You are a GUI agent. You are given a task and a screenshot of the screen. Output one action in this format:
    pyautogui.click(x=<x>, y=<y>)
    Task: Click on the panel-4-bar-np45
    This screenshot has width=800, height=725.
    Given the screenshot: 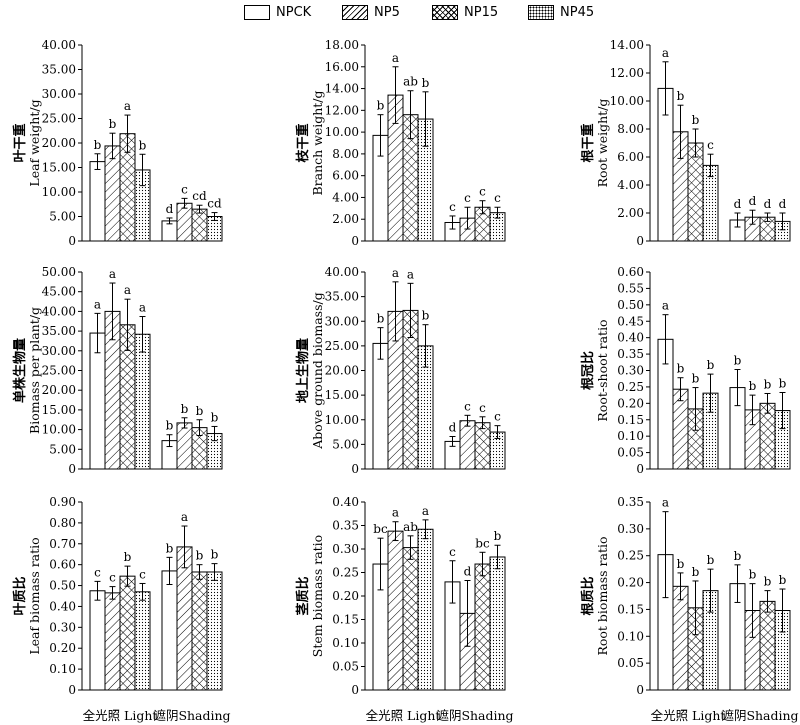 What is the action you would take?
    pyautogui.click(x=142, y=401)
    